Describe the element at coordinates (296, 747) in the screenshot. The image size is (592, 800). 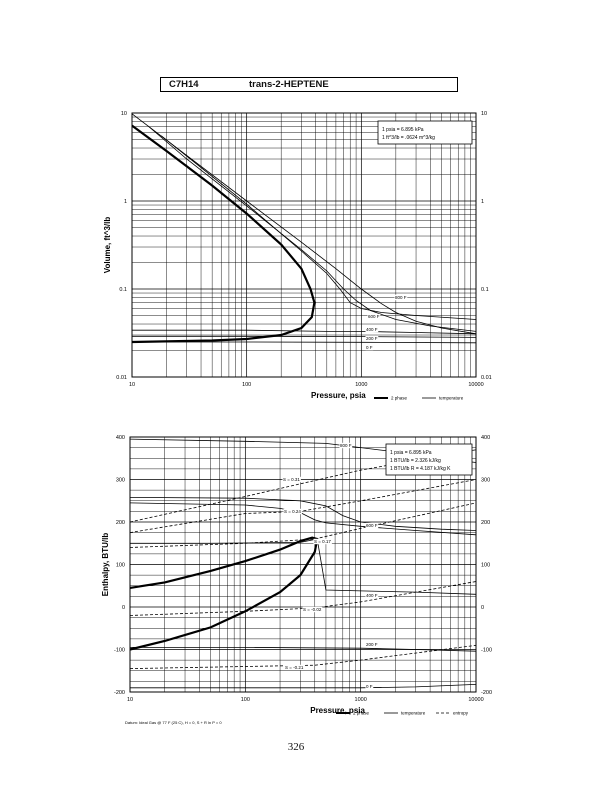
I see `page-number: 326` at that location.